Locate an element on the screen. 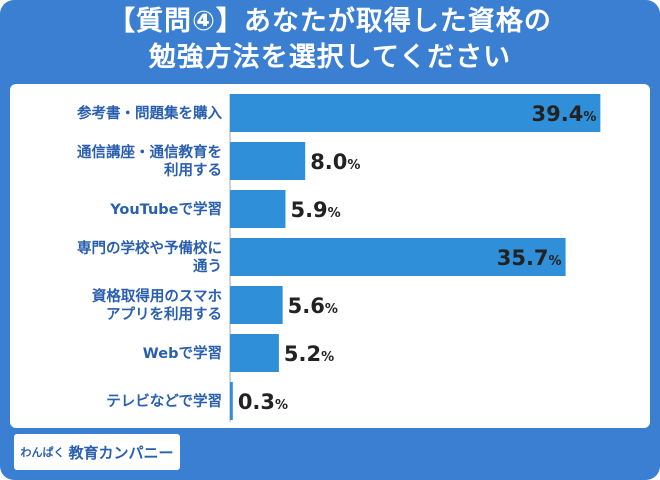  category-label-1-1: 利用する is located at coordinates (193, 170).